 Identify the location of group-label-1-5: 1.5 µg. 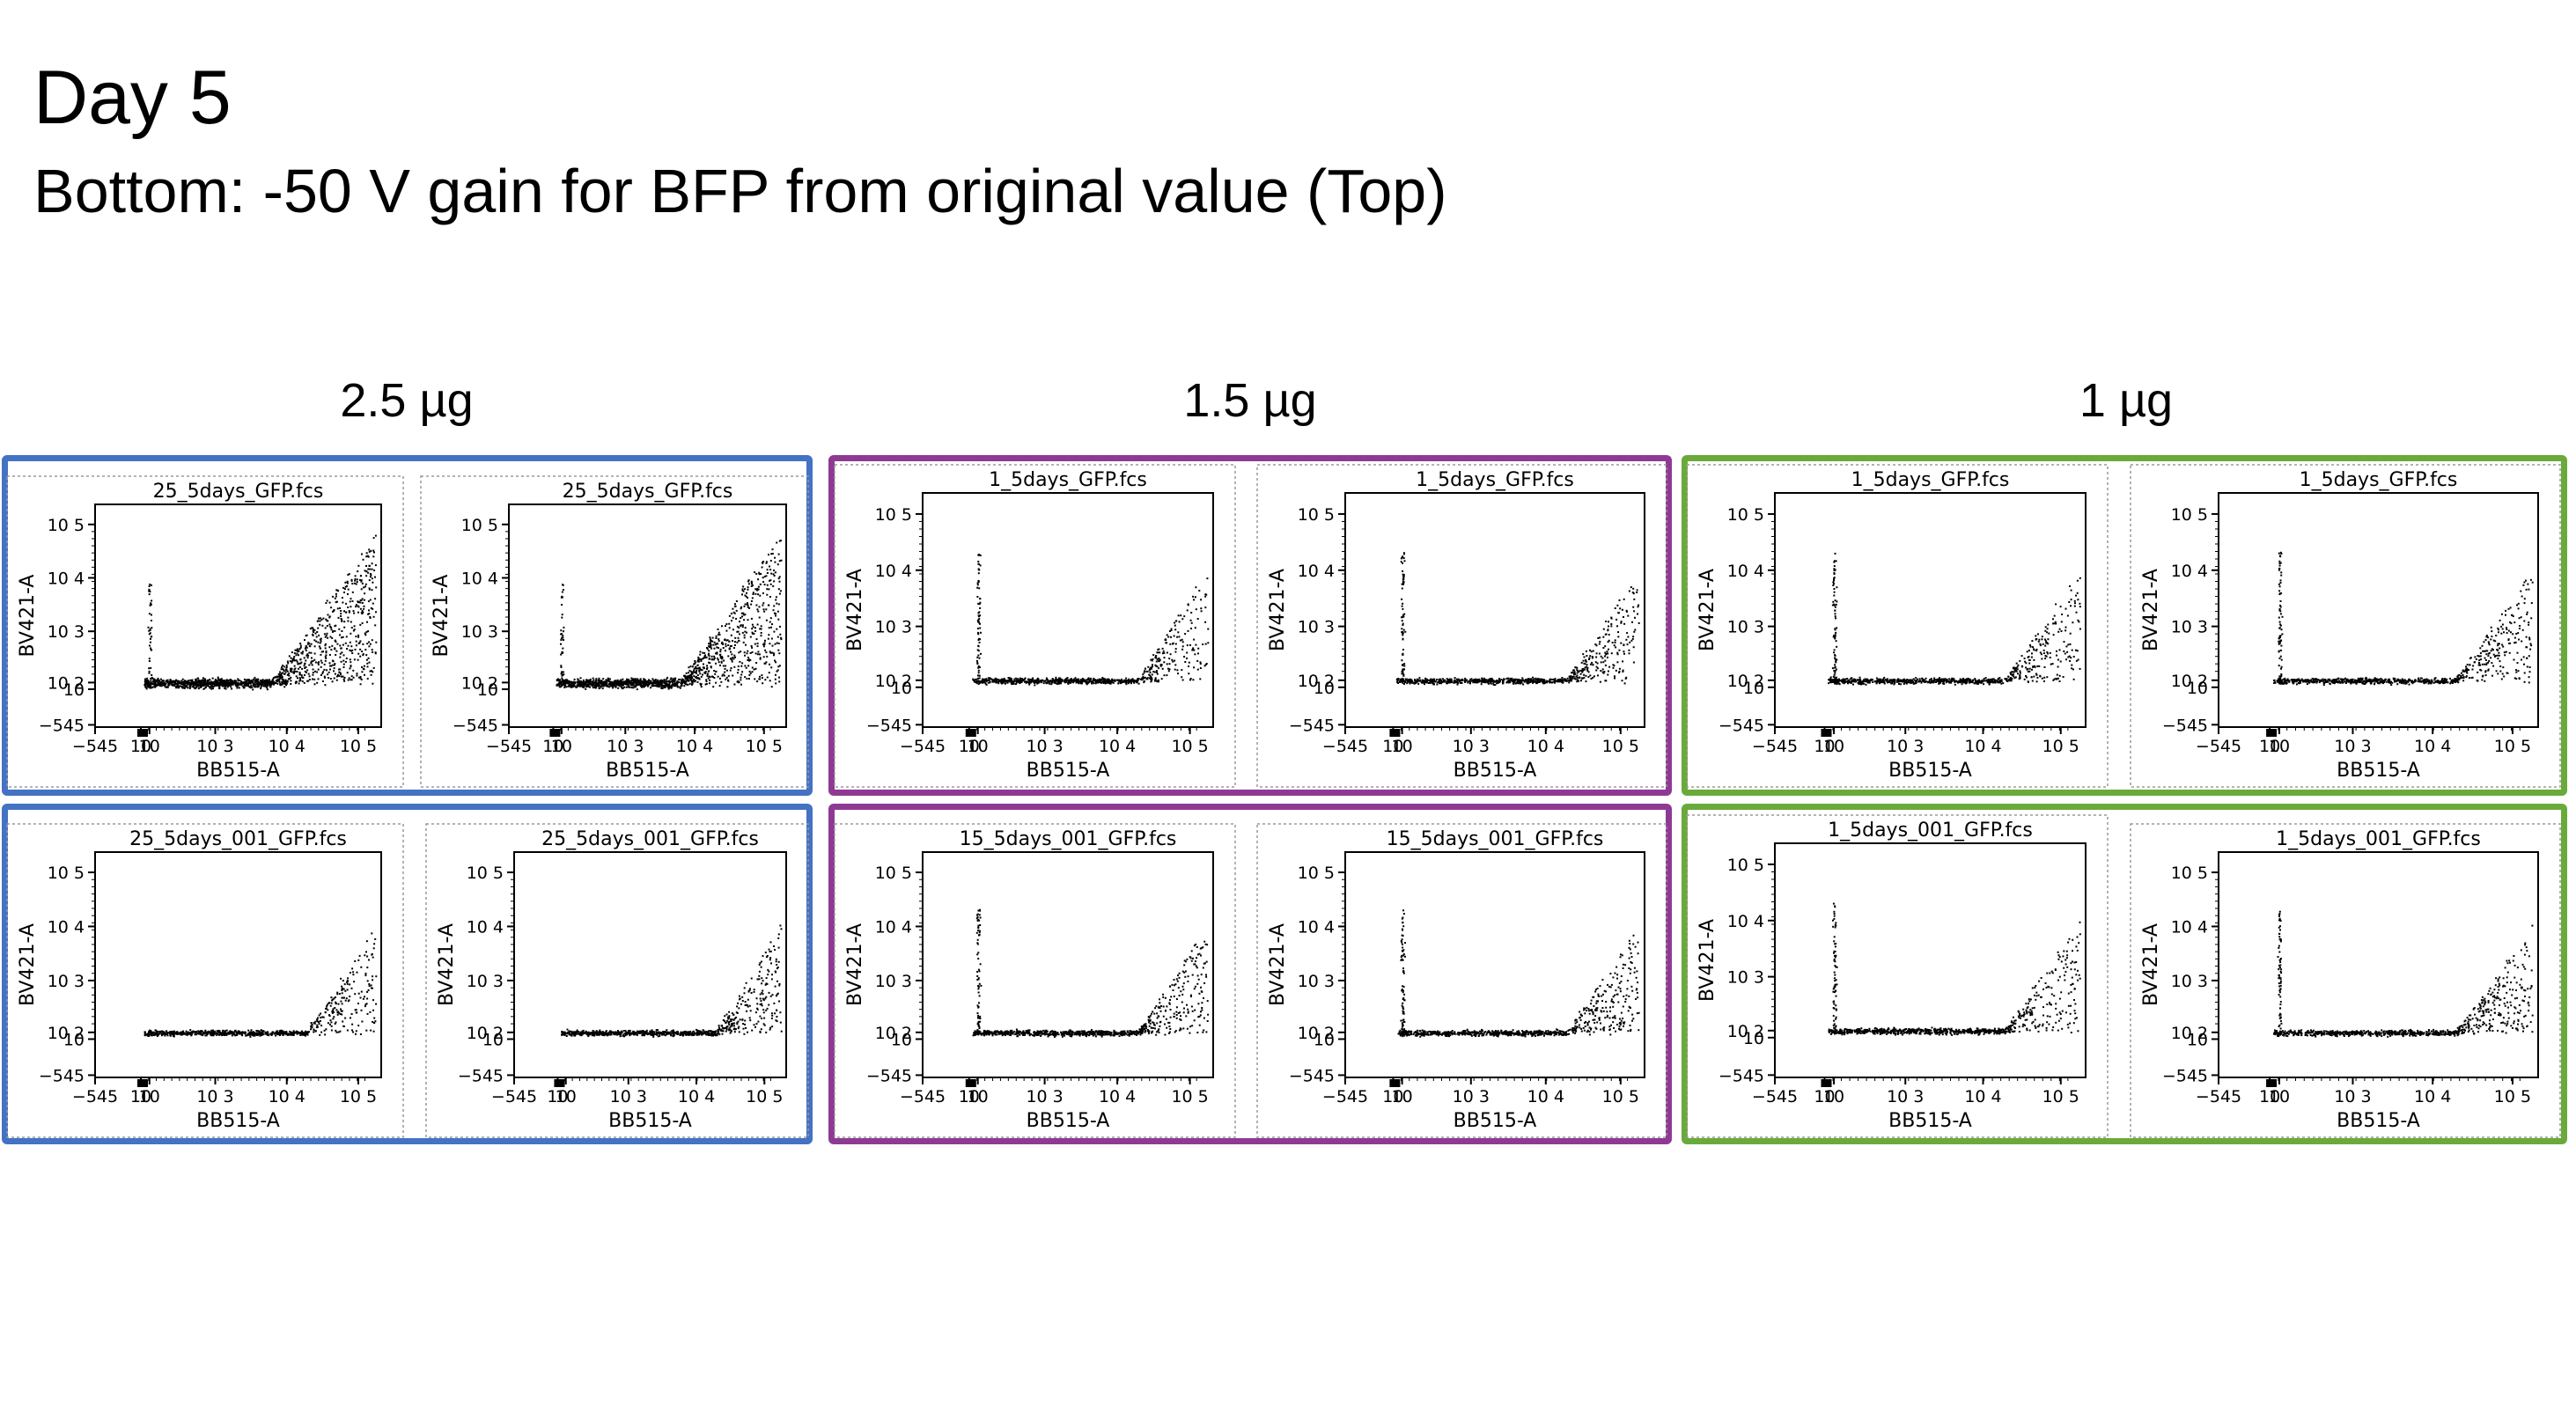
(1250, 400).